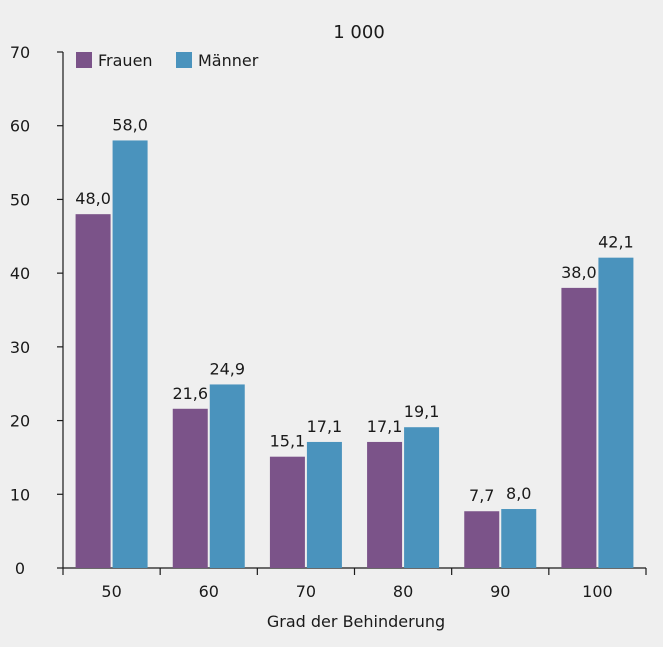  What do you see at coordinates (481, 495) in the screenshot?
I see `data-label: 7,7` at bounding box center [481, 495].